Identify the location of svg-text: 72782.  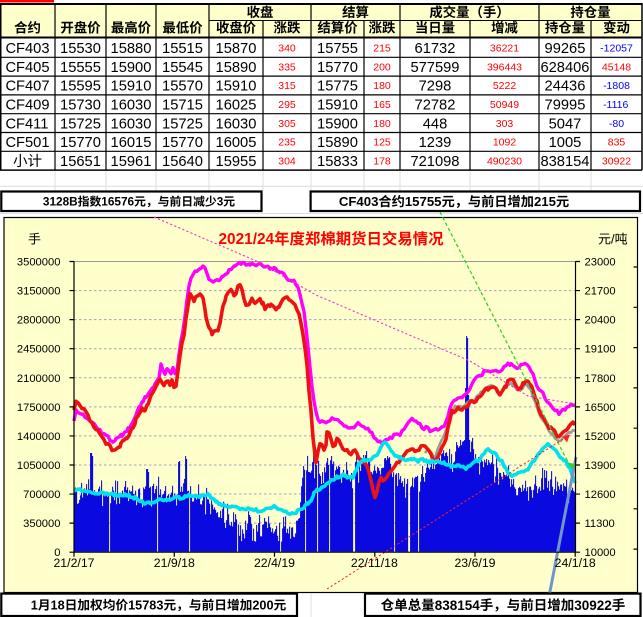
(435, 106).